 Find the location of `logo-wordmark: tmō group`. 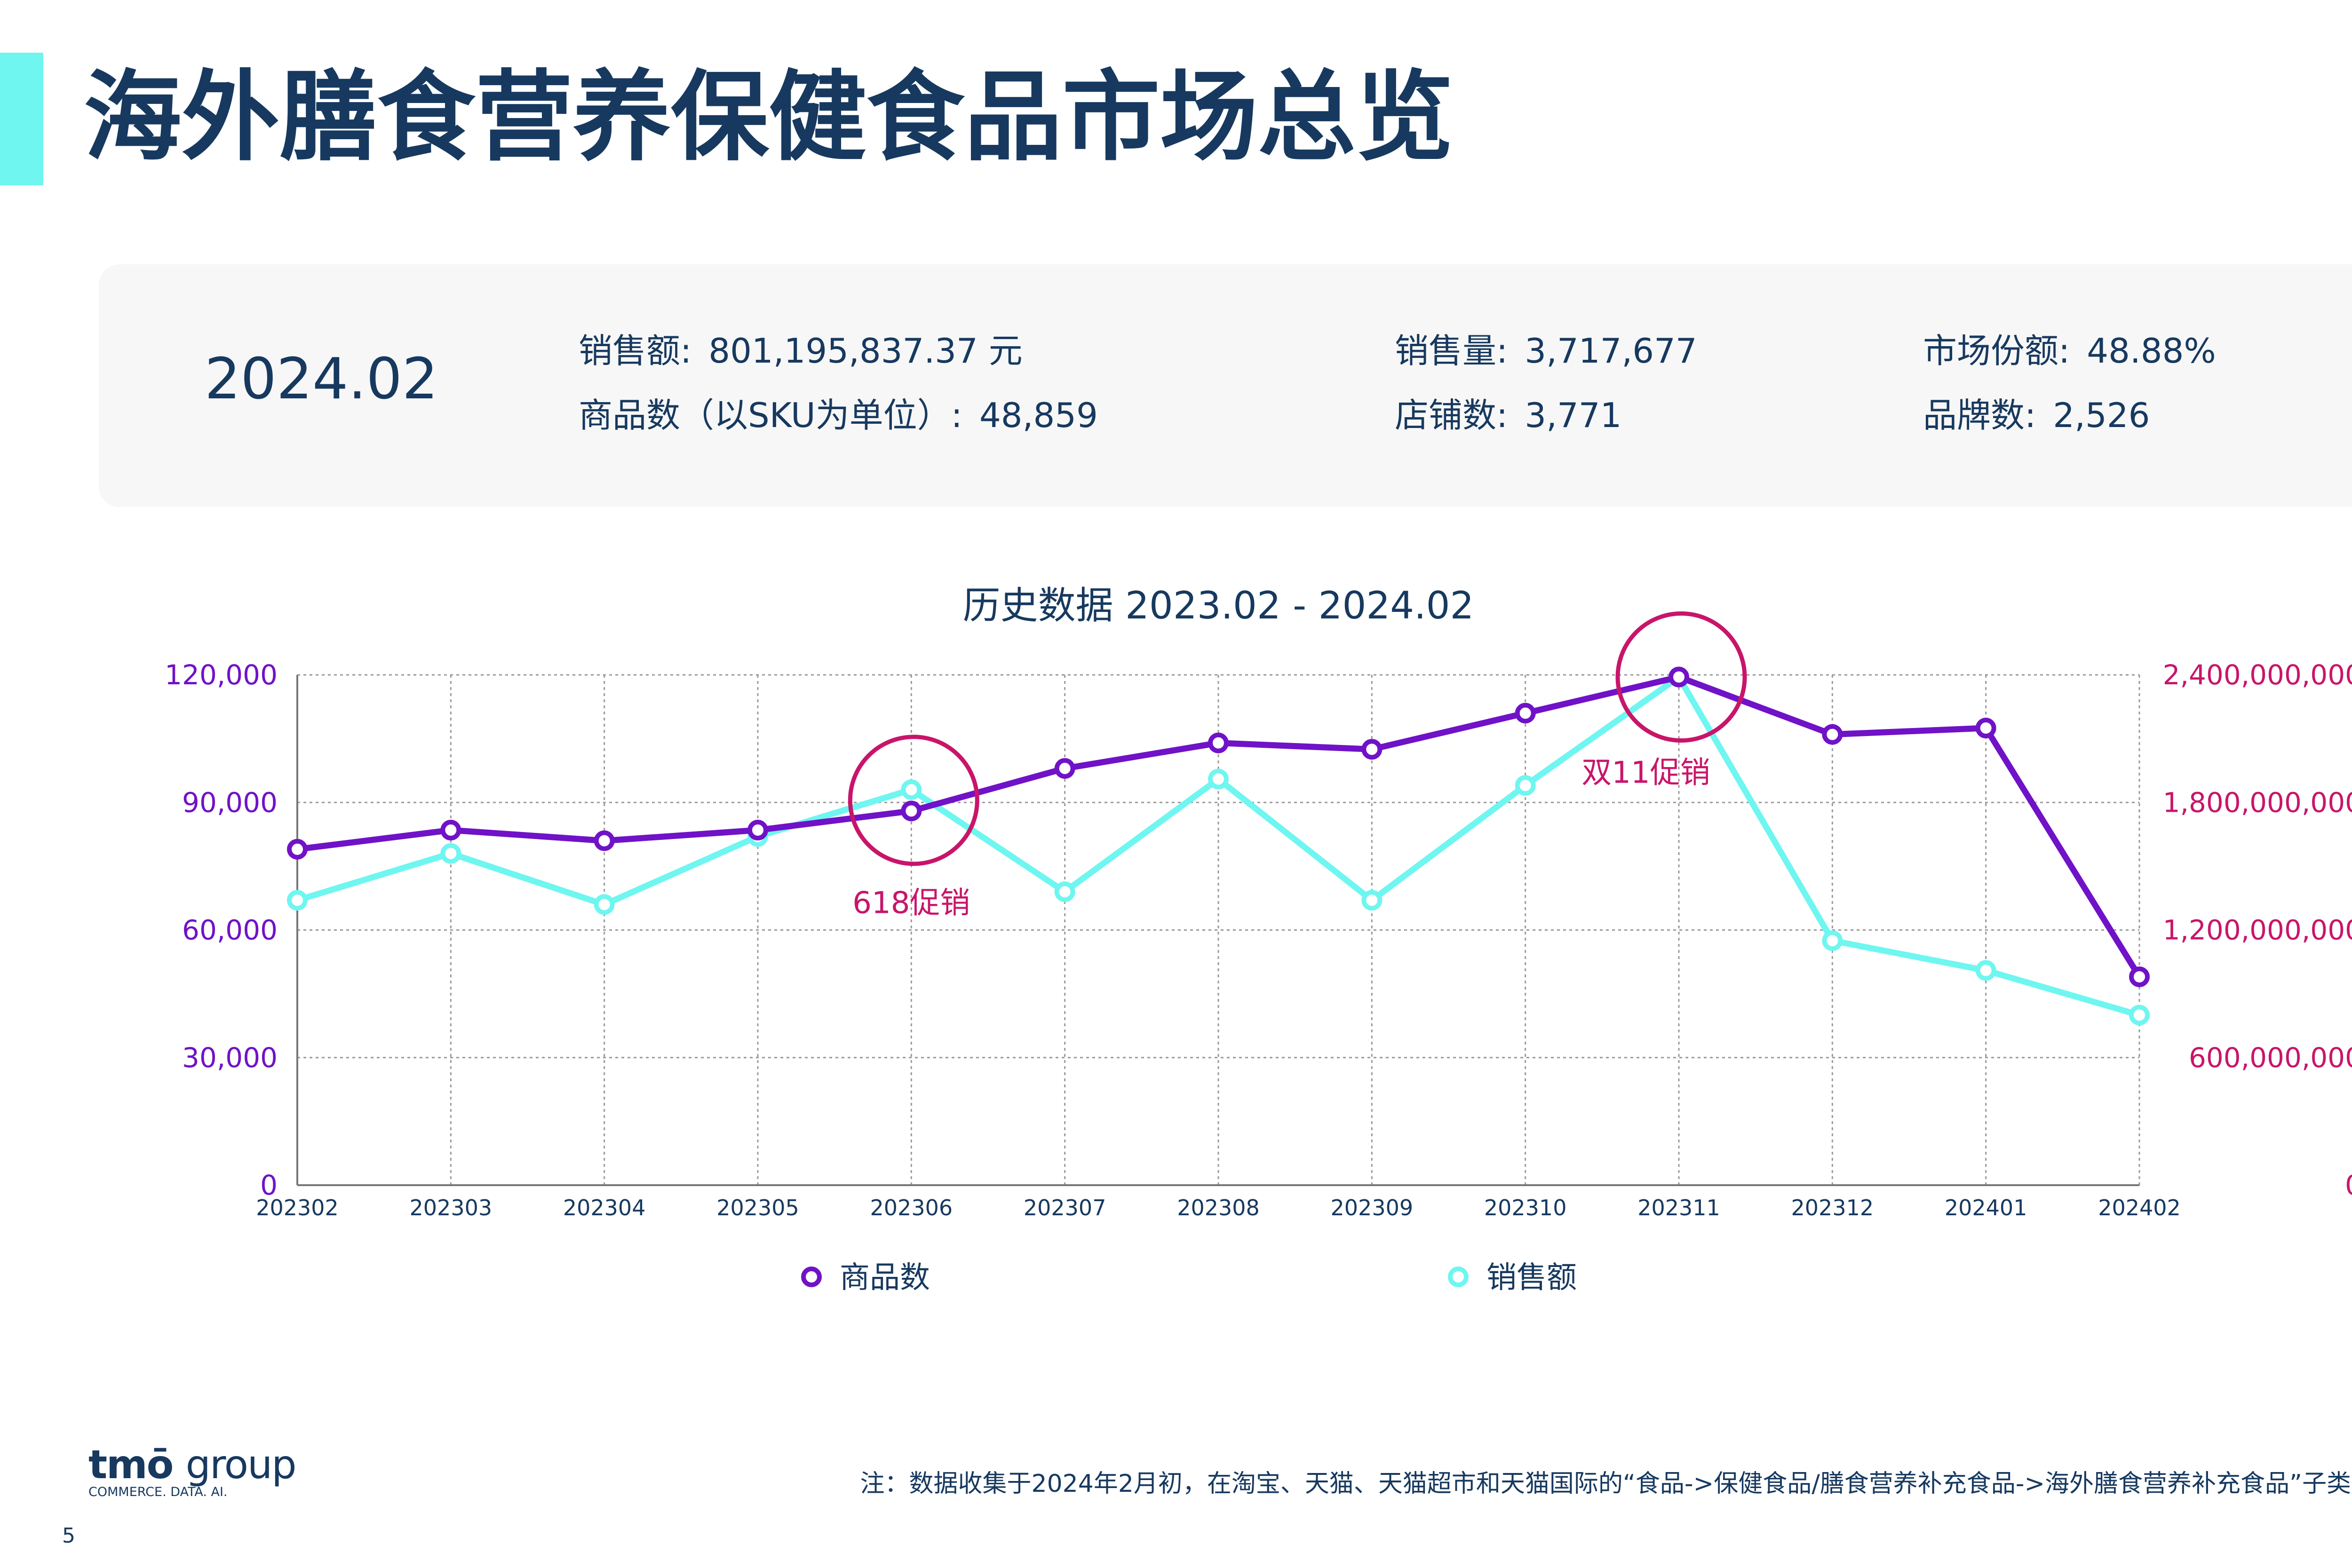

logo-wordmark: tmō group is located at coordinates (192, 1464).